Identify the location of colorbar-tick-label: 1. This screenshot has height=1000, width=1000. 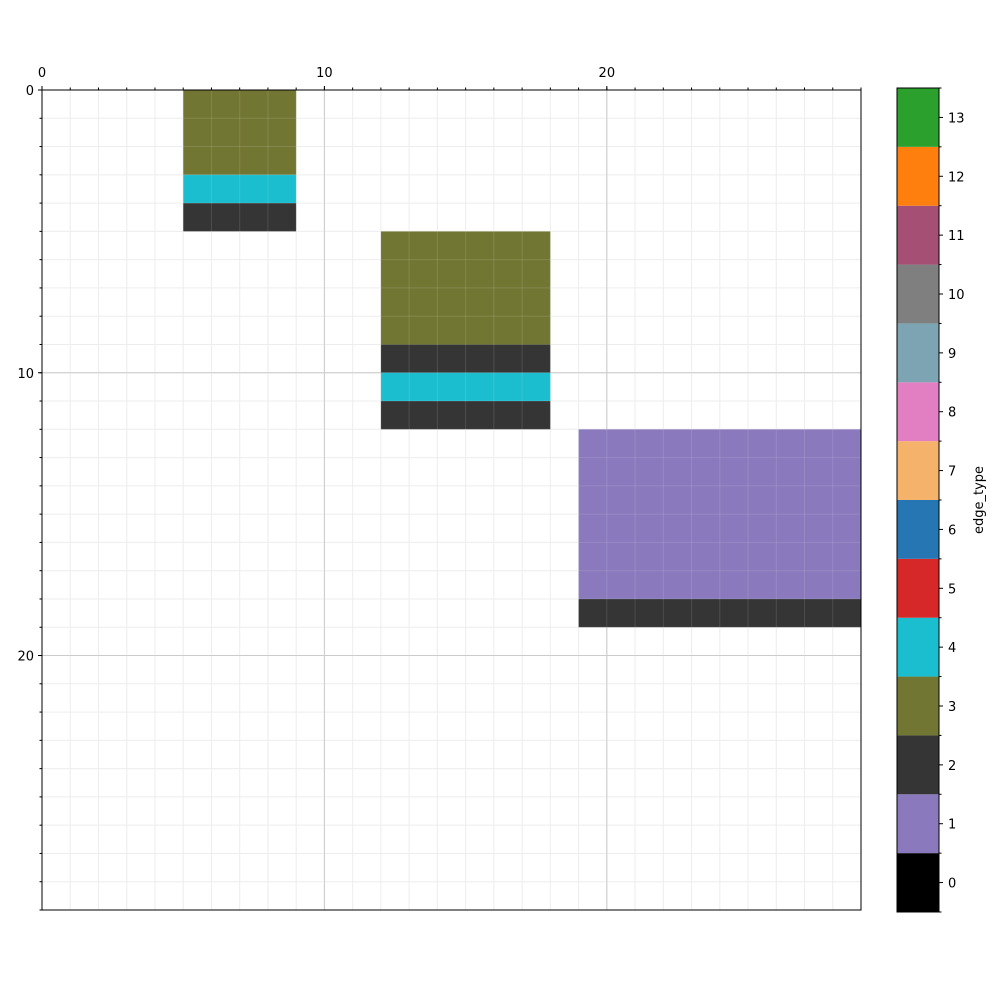
(952, 825).